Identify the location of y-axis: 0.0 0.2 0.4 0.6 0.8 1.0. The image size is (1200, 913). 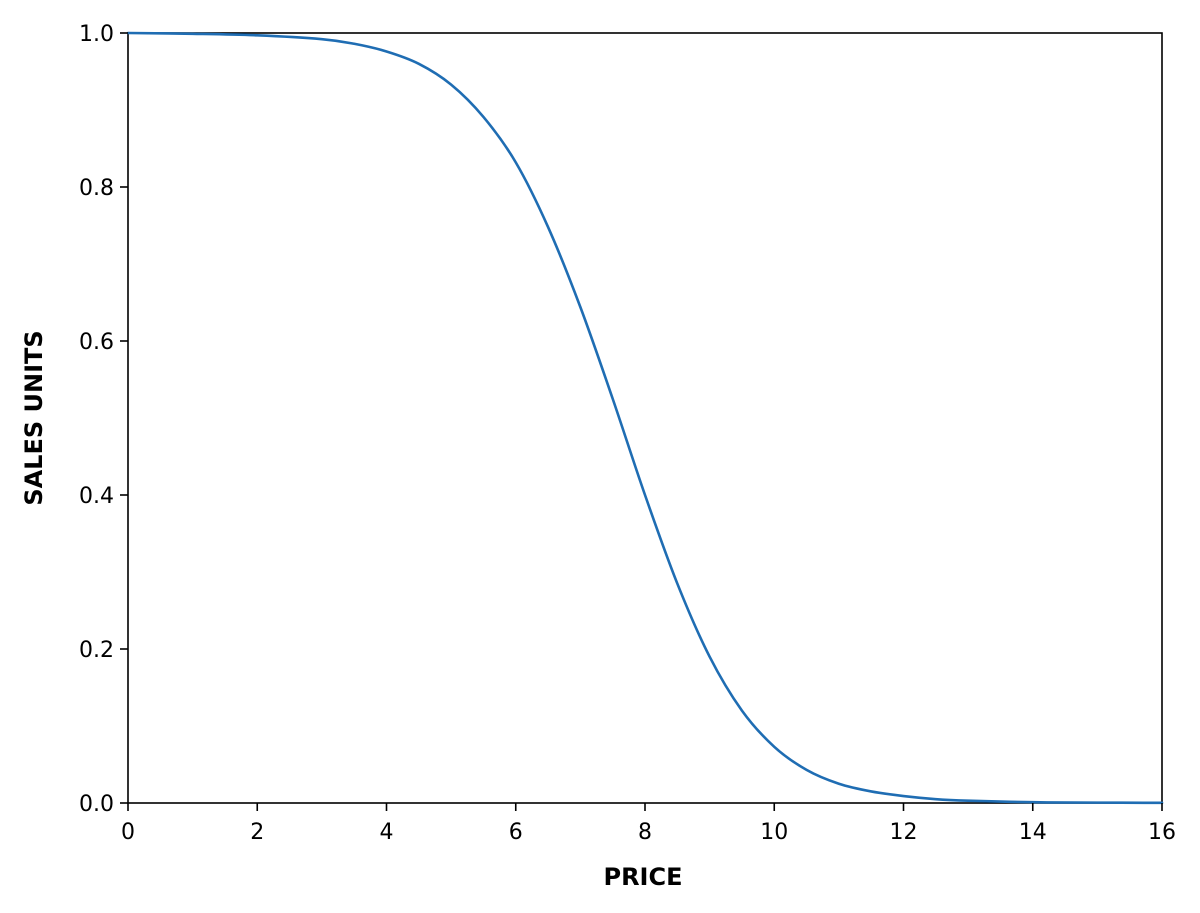
(103, 419).